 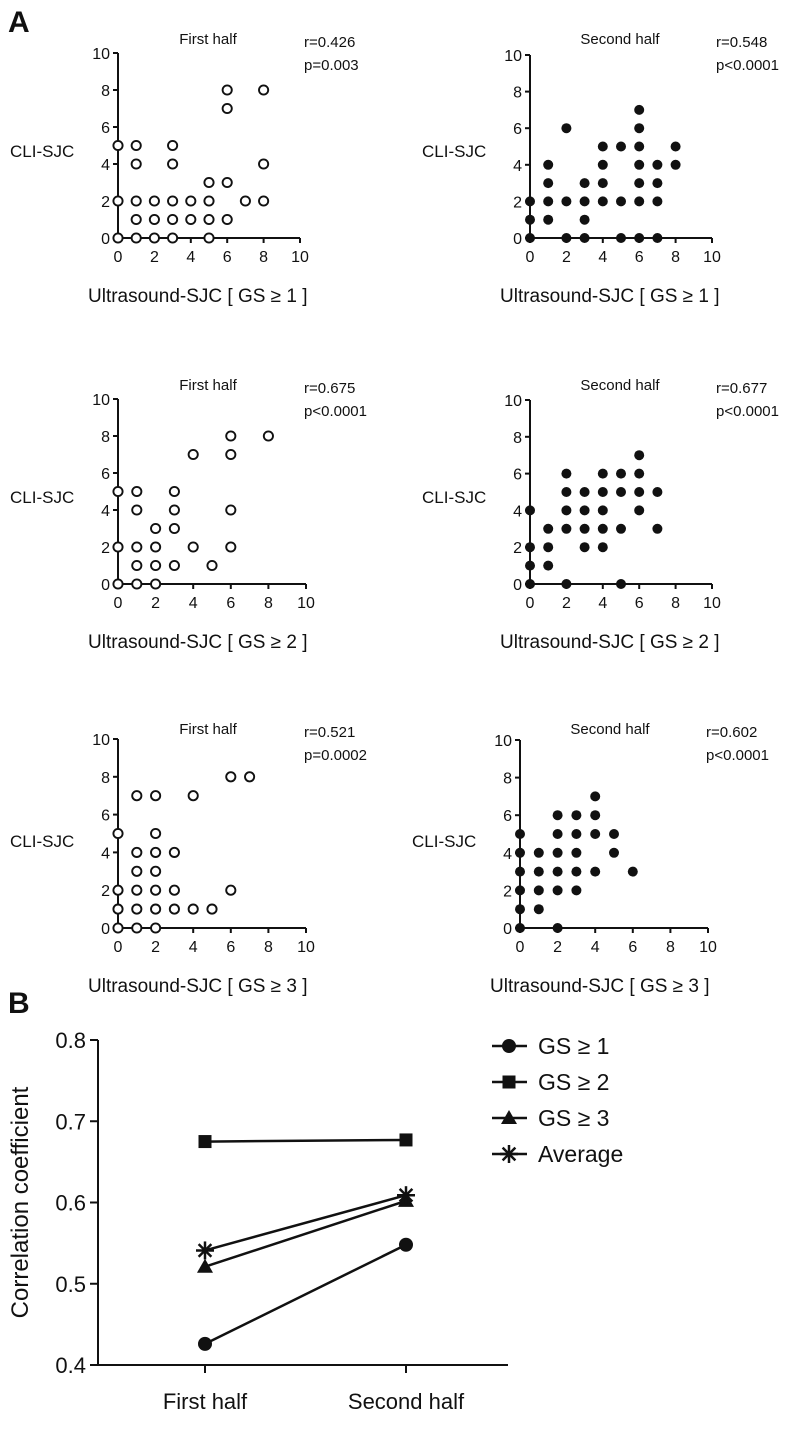 I want to click on p-value: p=0.0002, so click(x=335, y=755).